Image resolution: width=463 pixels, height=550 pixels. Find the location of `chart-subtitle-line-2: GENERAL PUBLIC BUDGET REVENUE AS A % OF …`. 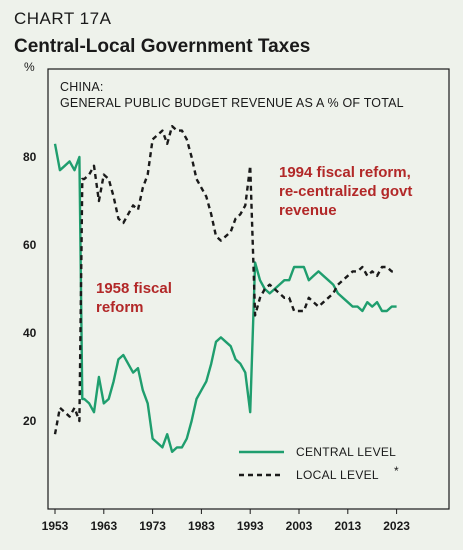

chart-subtitle-line-2: GENERAL PUBLIC BUDGET REVENUE AS A % OF … is located at coordinates (232, 103).